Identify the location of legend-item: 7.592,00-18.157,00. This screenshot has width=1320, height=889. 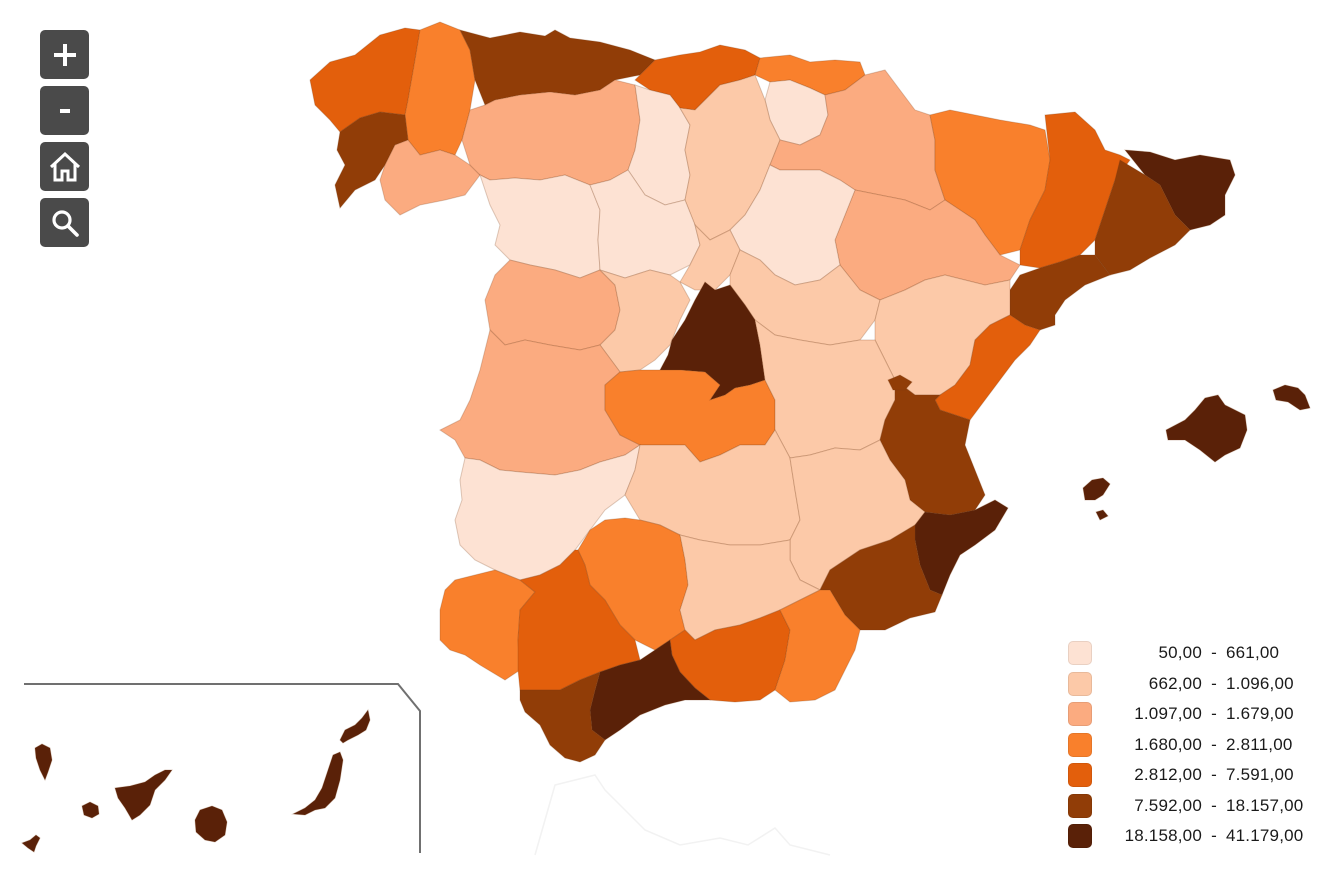
(1185, 806).